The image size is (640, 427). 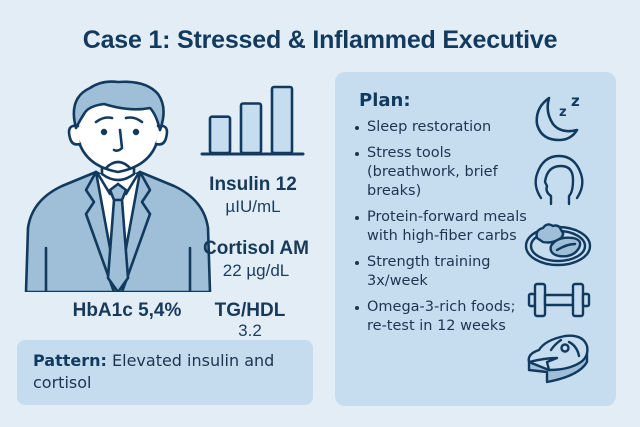 What do you see at coordinates (118, 165) in the screenshot?
I see `frown-mouth` at bounding box center [118, 165].